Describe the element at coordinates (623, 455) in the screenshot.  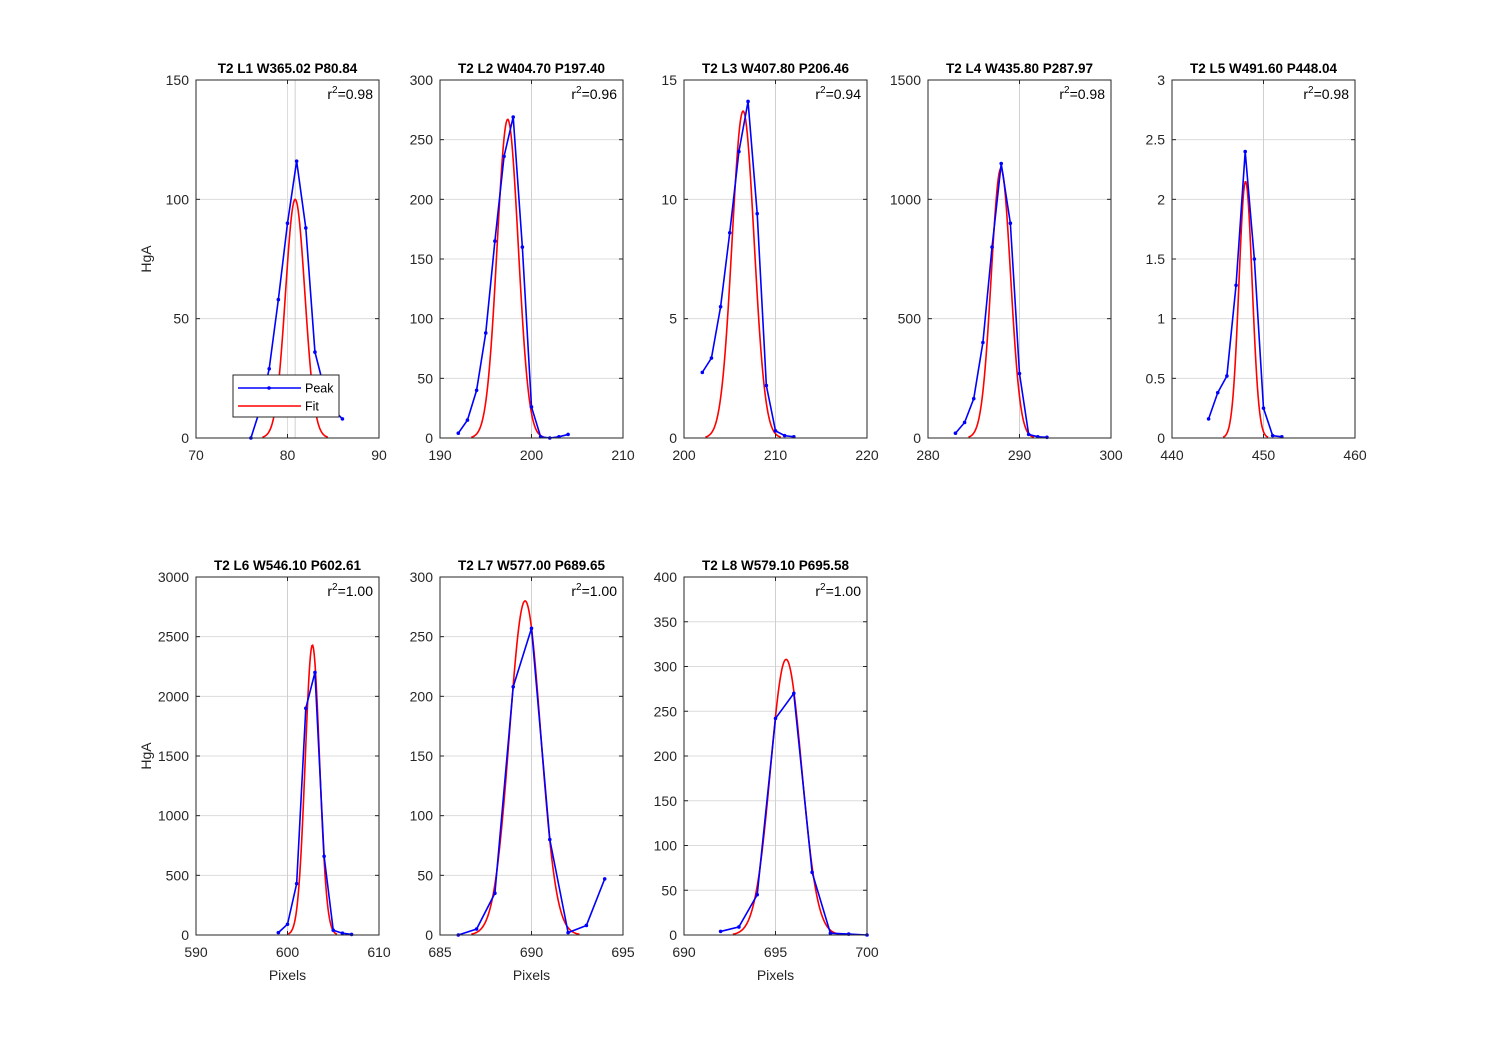
I see `x-tick-label: 210` at that location.